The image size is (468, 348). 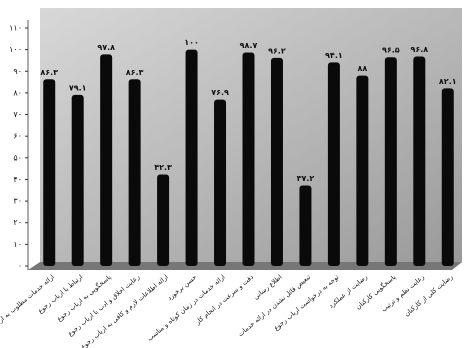 I want to click on y-tick-label: ۳۰, so click(x=17, y=201).